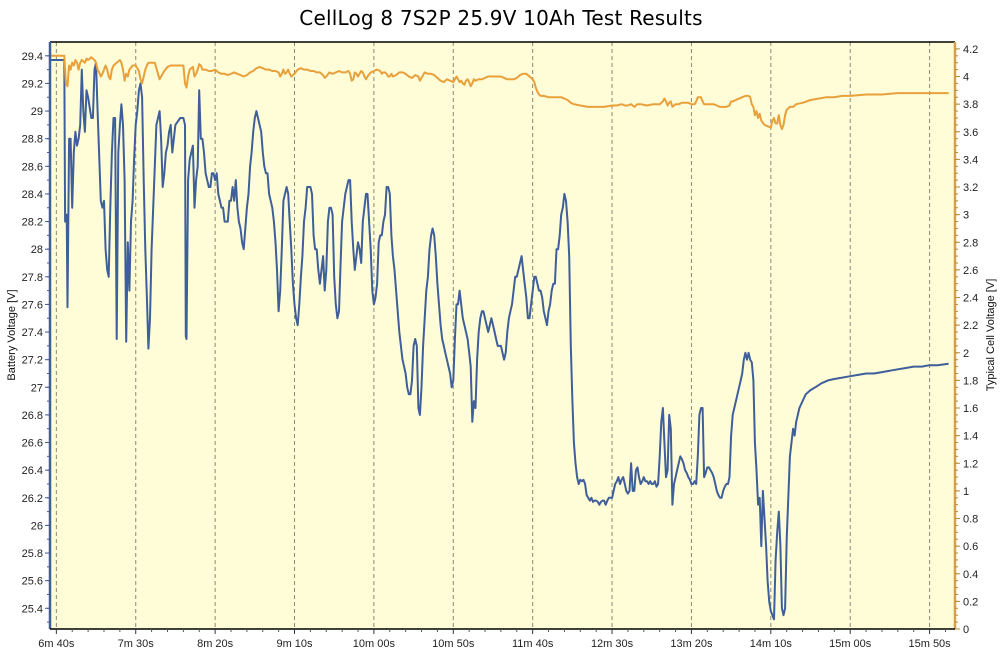 This screenshot has width=1002, height=652. Describe the element at coordinates (32, 444) in the screenshot. I see `y-tick-label: 26.6` at that location.